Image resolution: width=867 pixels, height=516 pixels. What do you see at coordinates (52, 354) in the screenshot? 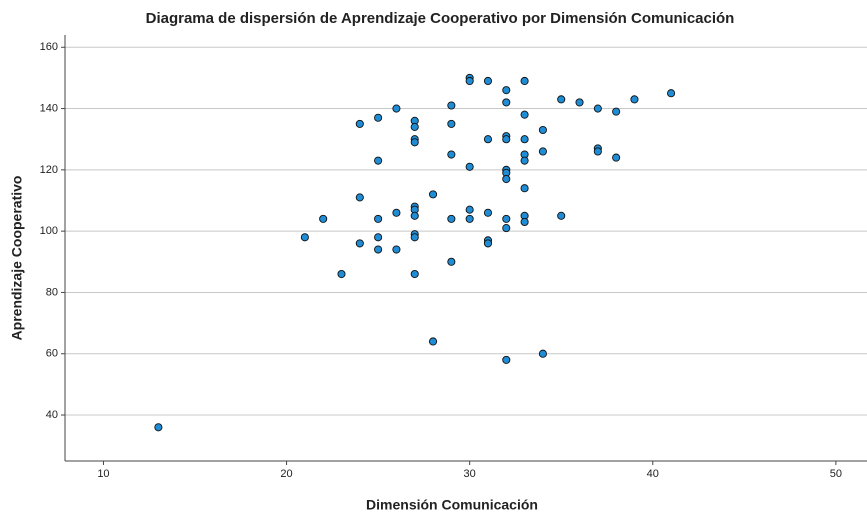
I see `y-tick-label: 60` at bounding box center [52, 354].